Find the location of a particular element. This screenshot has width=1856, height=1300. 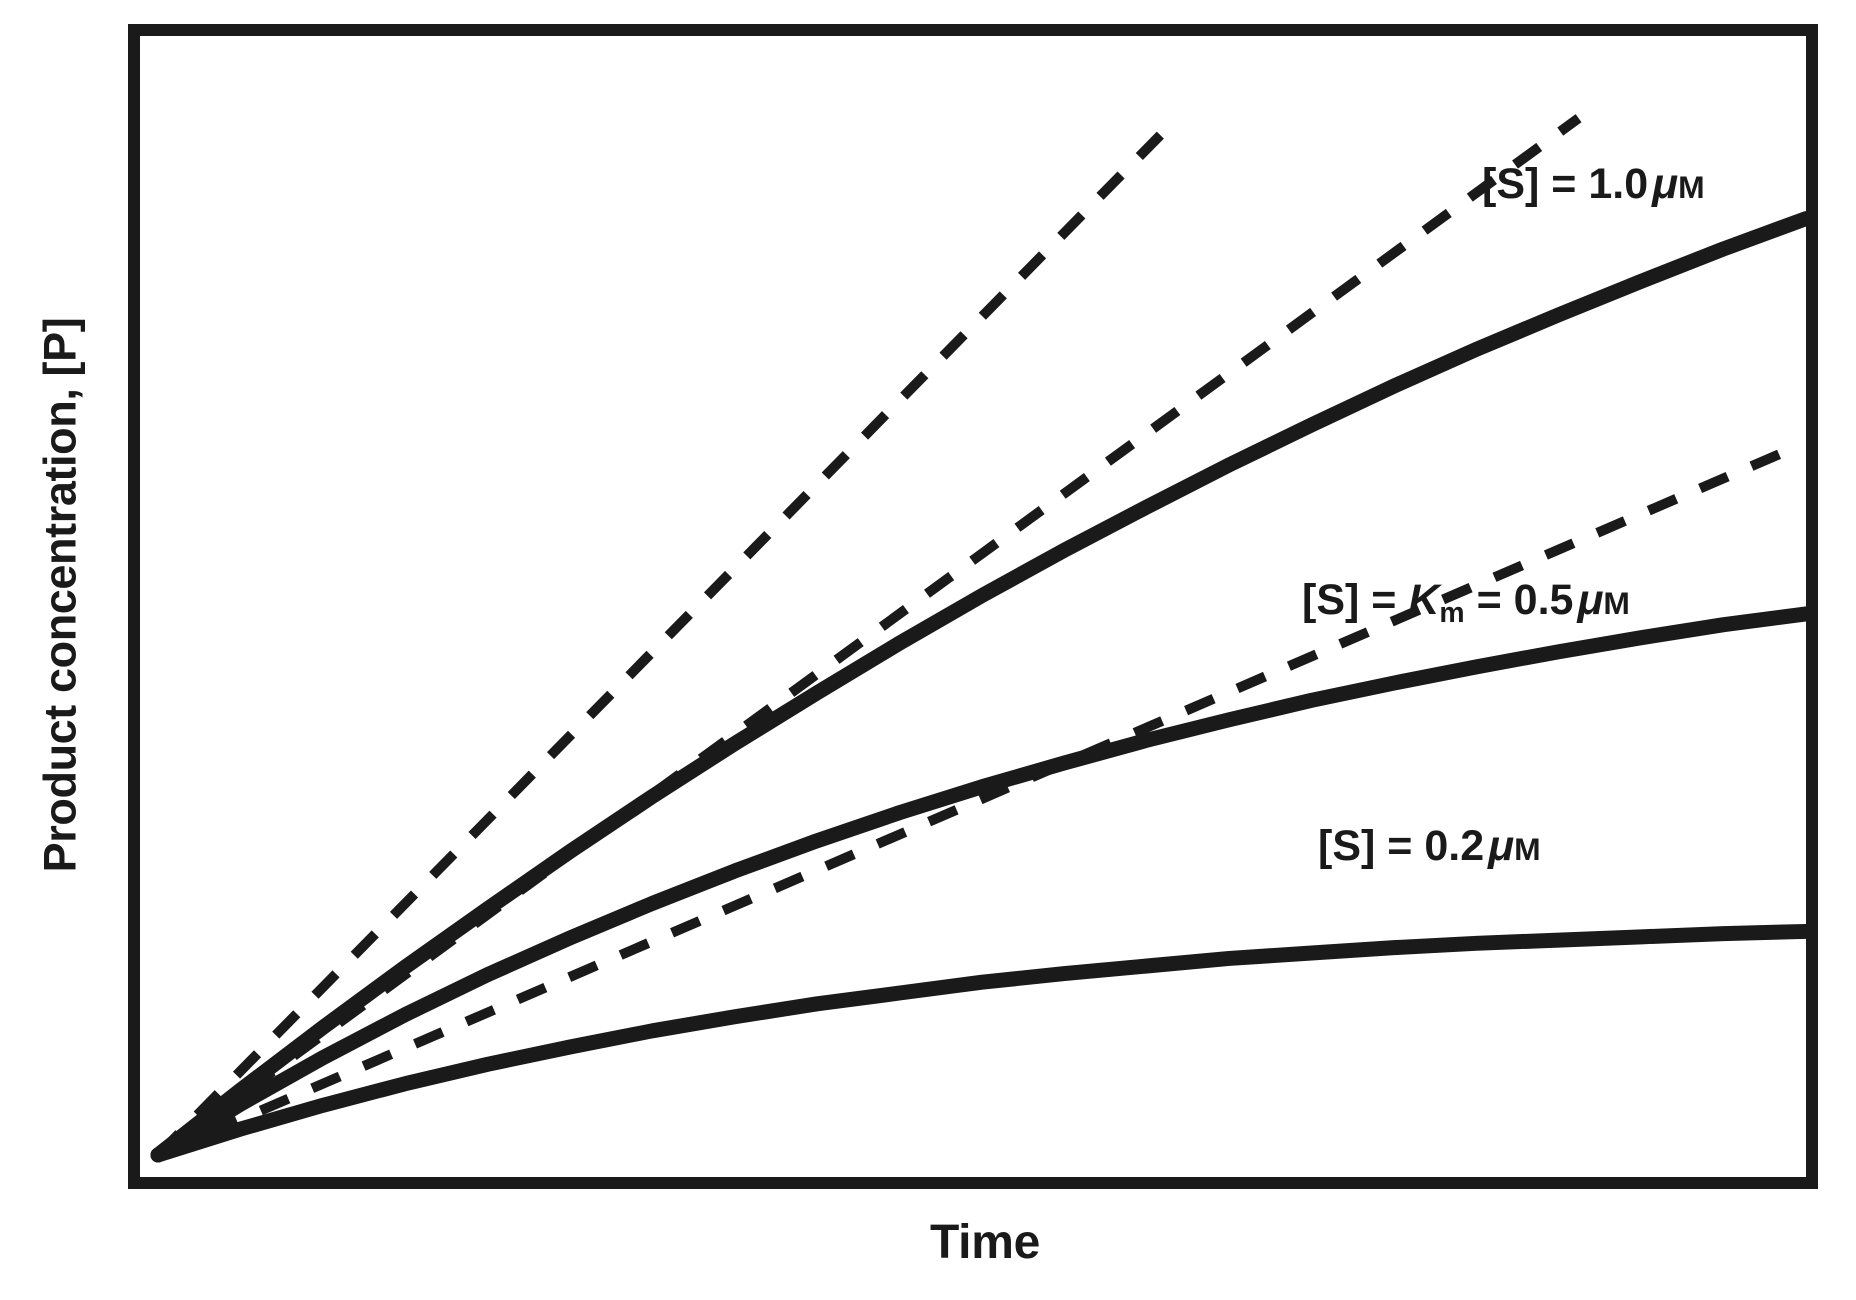

y-axis-label-text: Product concentration, [P] is located at coordinates (60, 595).